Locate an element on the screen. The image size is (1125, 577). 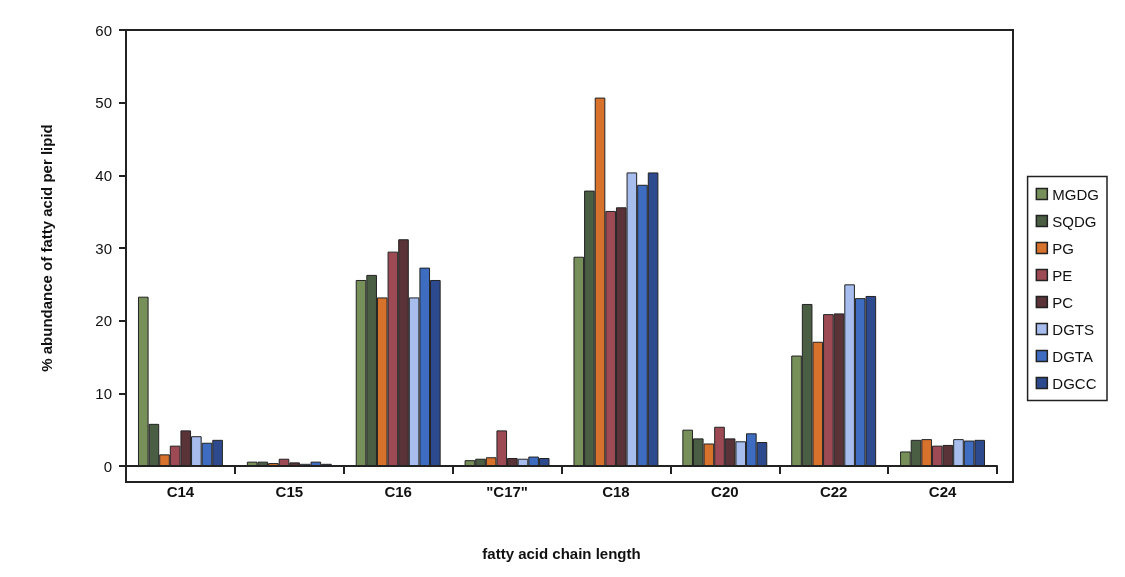
x-tick-label: C16 is located at coordinates (398, 491).